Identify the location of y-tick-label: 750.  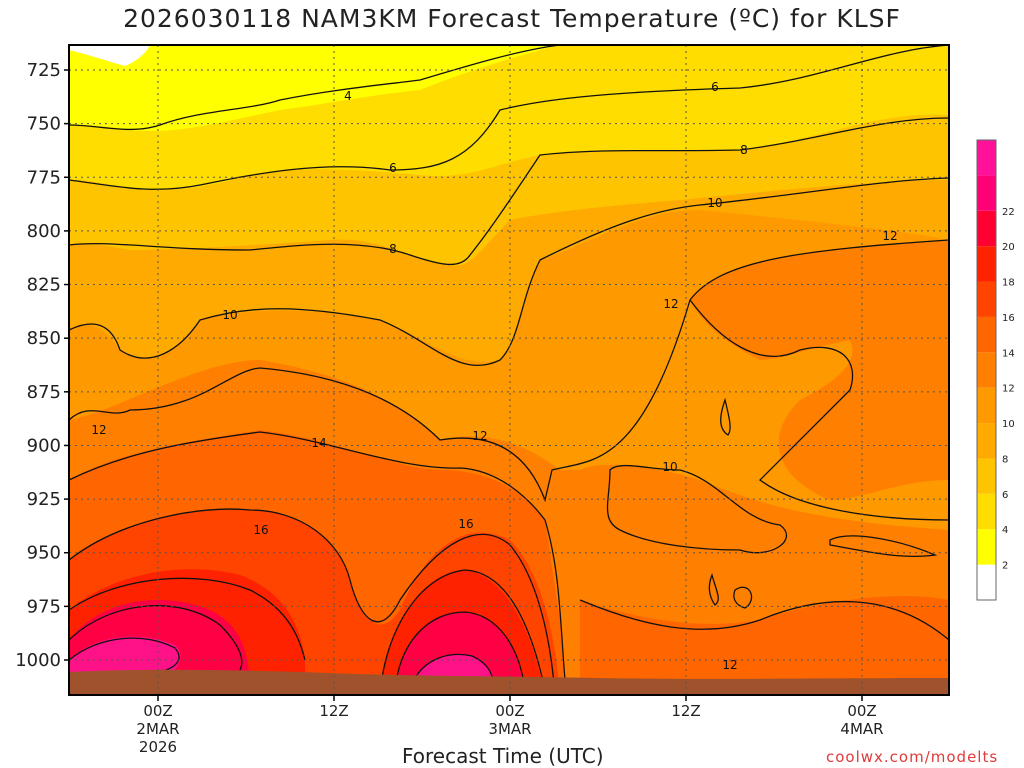
(44, 124).